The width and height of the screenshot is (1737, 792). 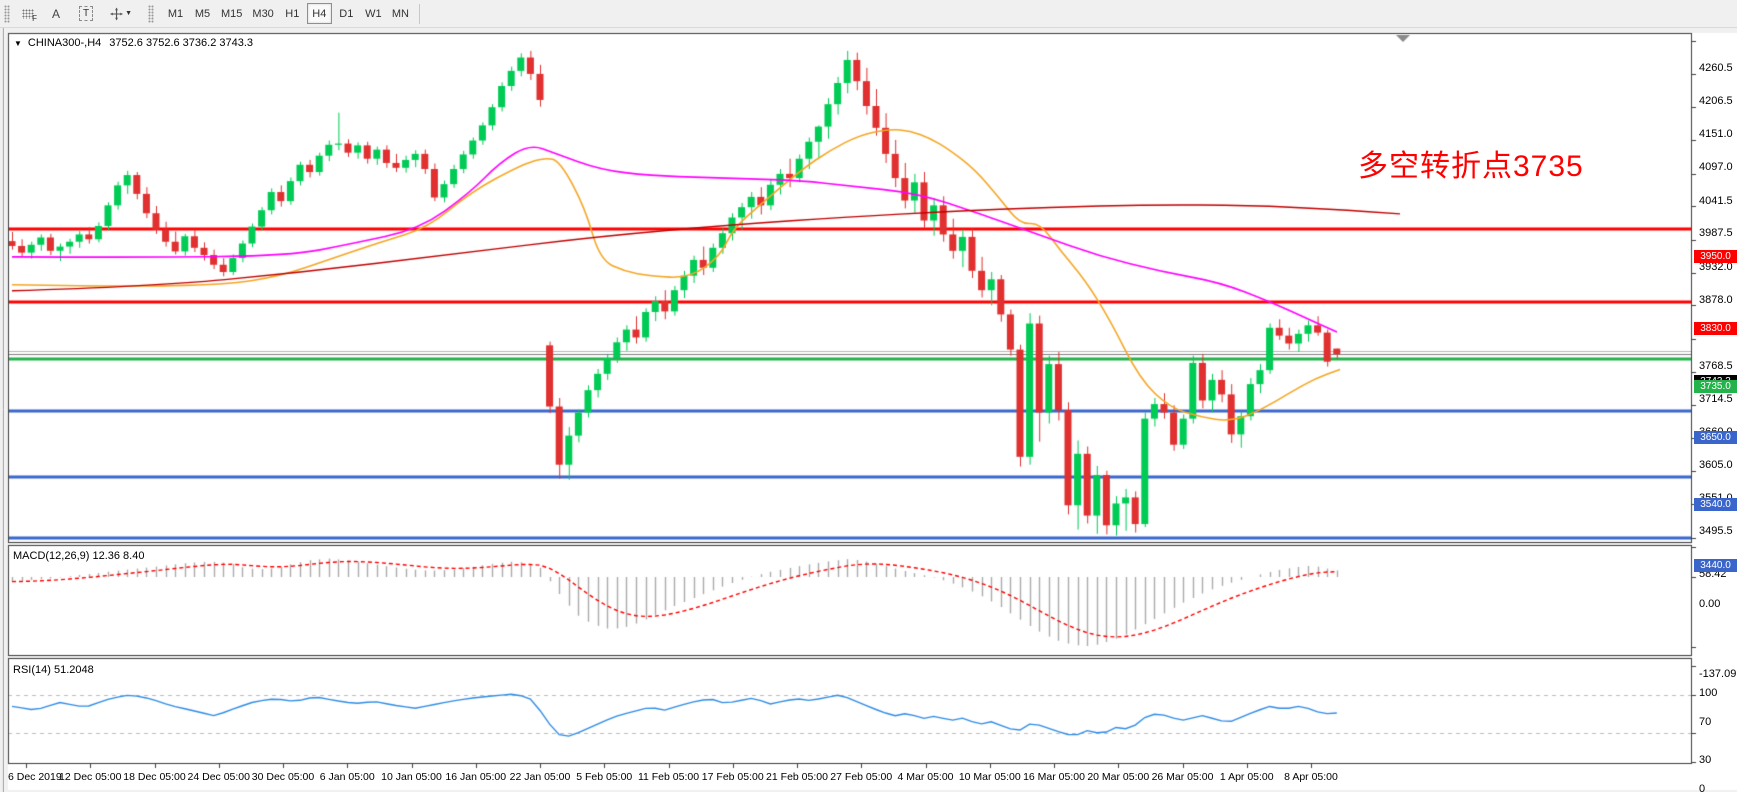 I want to click on grid-icon, so click(x=28, y=13).